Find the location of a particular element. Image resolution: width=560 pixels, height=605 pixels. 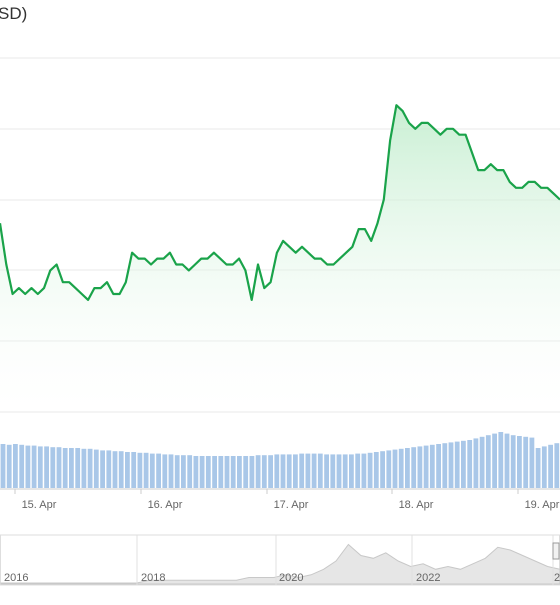

navigator-tick-label: 2 is located at coordinates (557, 578).